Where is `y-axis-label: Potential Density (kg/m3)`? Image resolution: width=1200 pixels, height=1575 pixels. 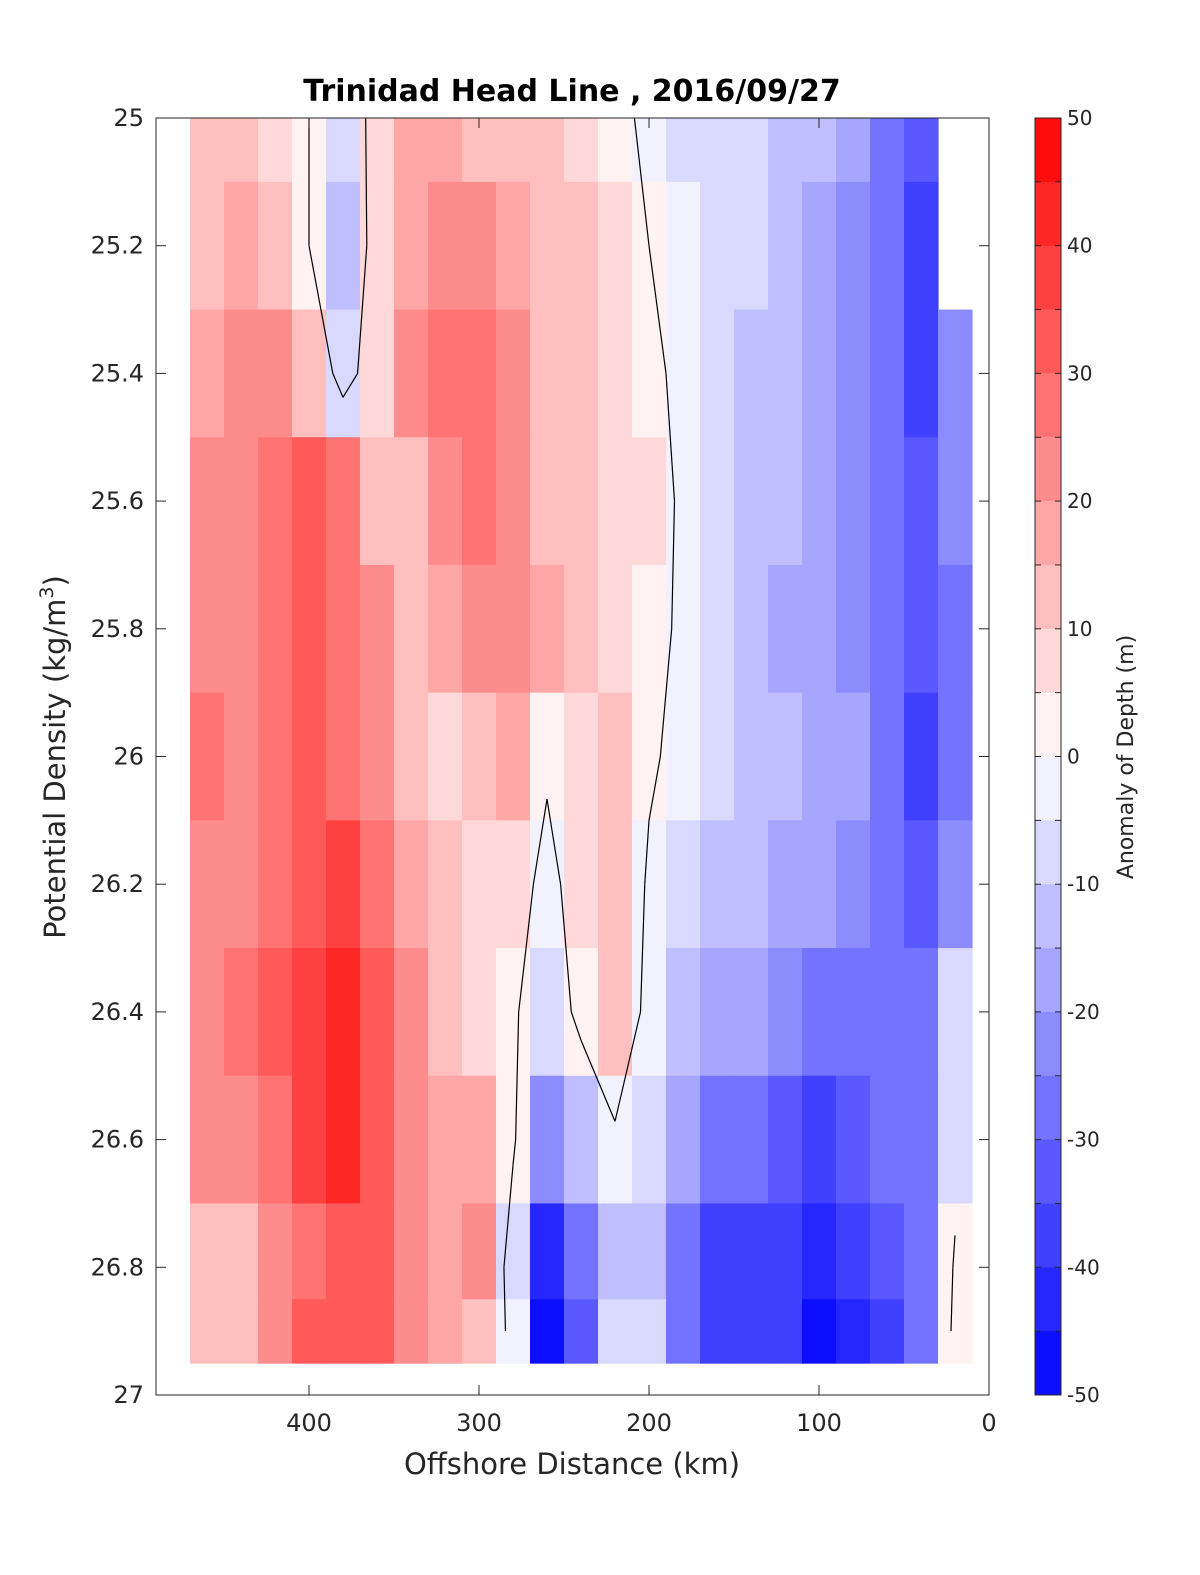 y-axis-label: Potential Density (kg/m3) is located at coordinates (54, 757).